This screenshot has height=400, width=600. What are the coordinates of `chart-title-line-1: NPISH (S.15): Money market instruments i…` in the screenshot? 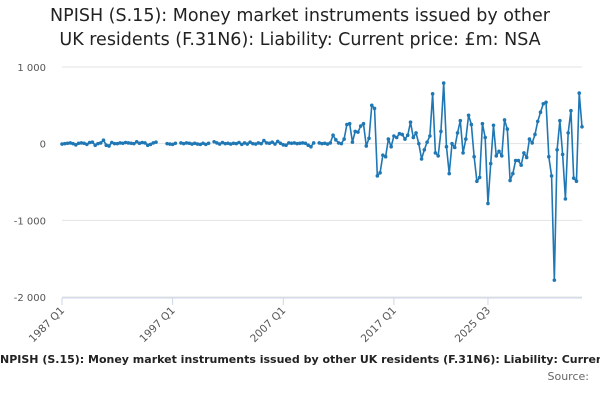 It's located at (300, 16).